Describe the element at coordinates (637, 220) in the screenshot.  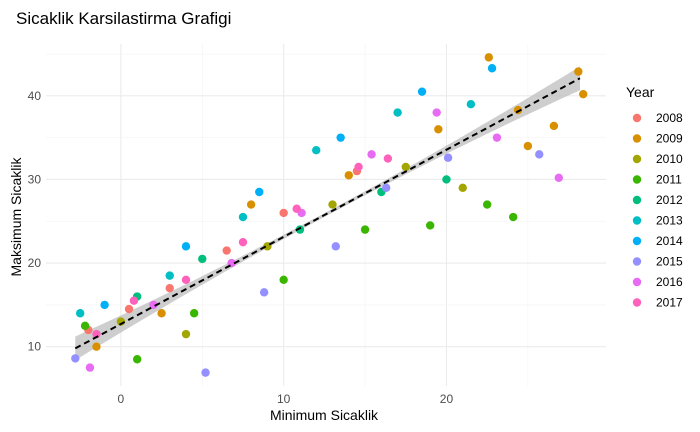
I see `legend-key-2013` at that location.